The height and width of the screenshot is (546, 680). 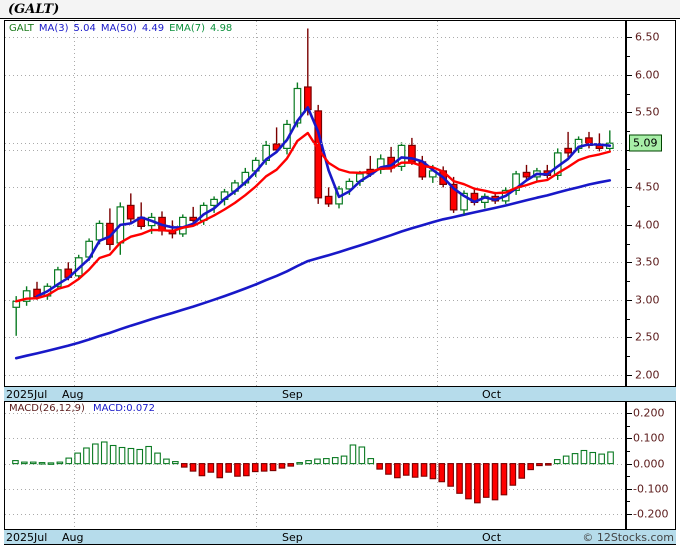 I want to click on macd-y-axis-label: 0.000, so click(x=649, y=464).